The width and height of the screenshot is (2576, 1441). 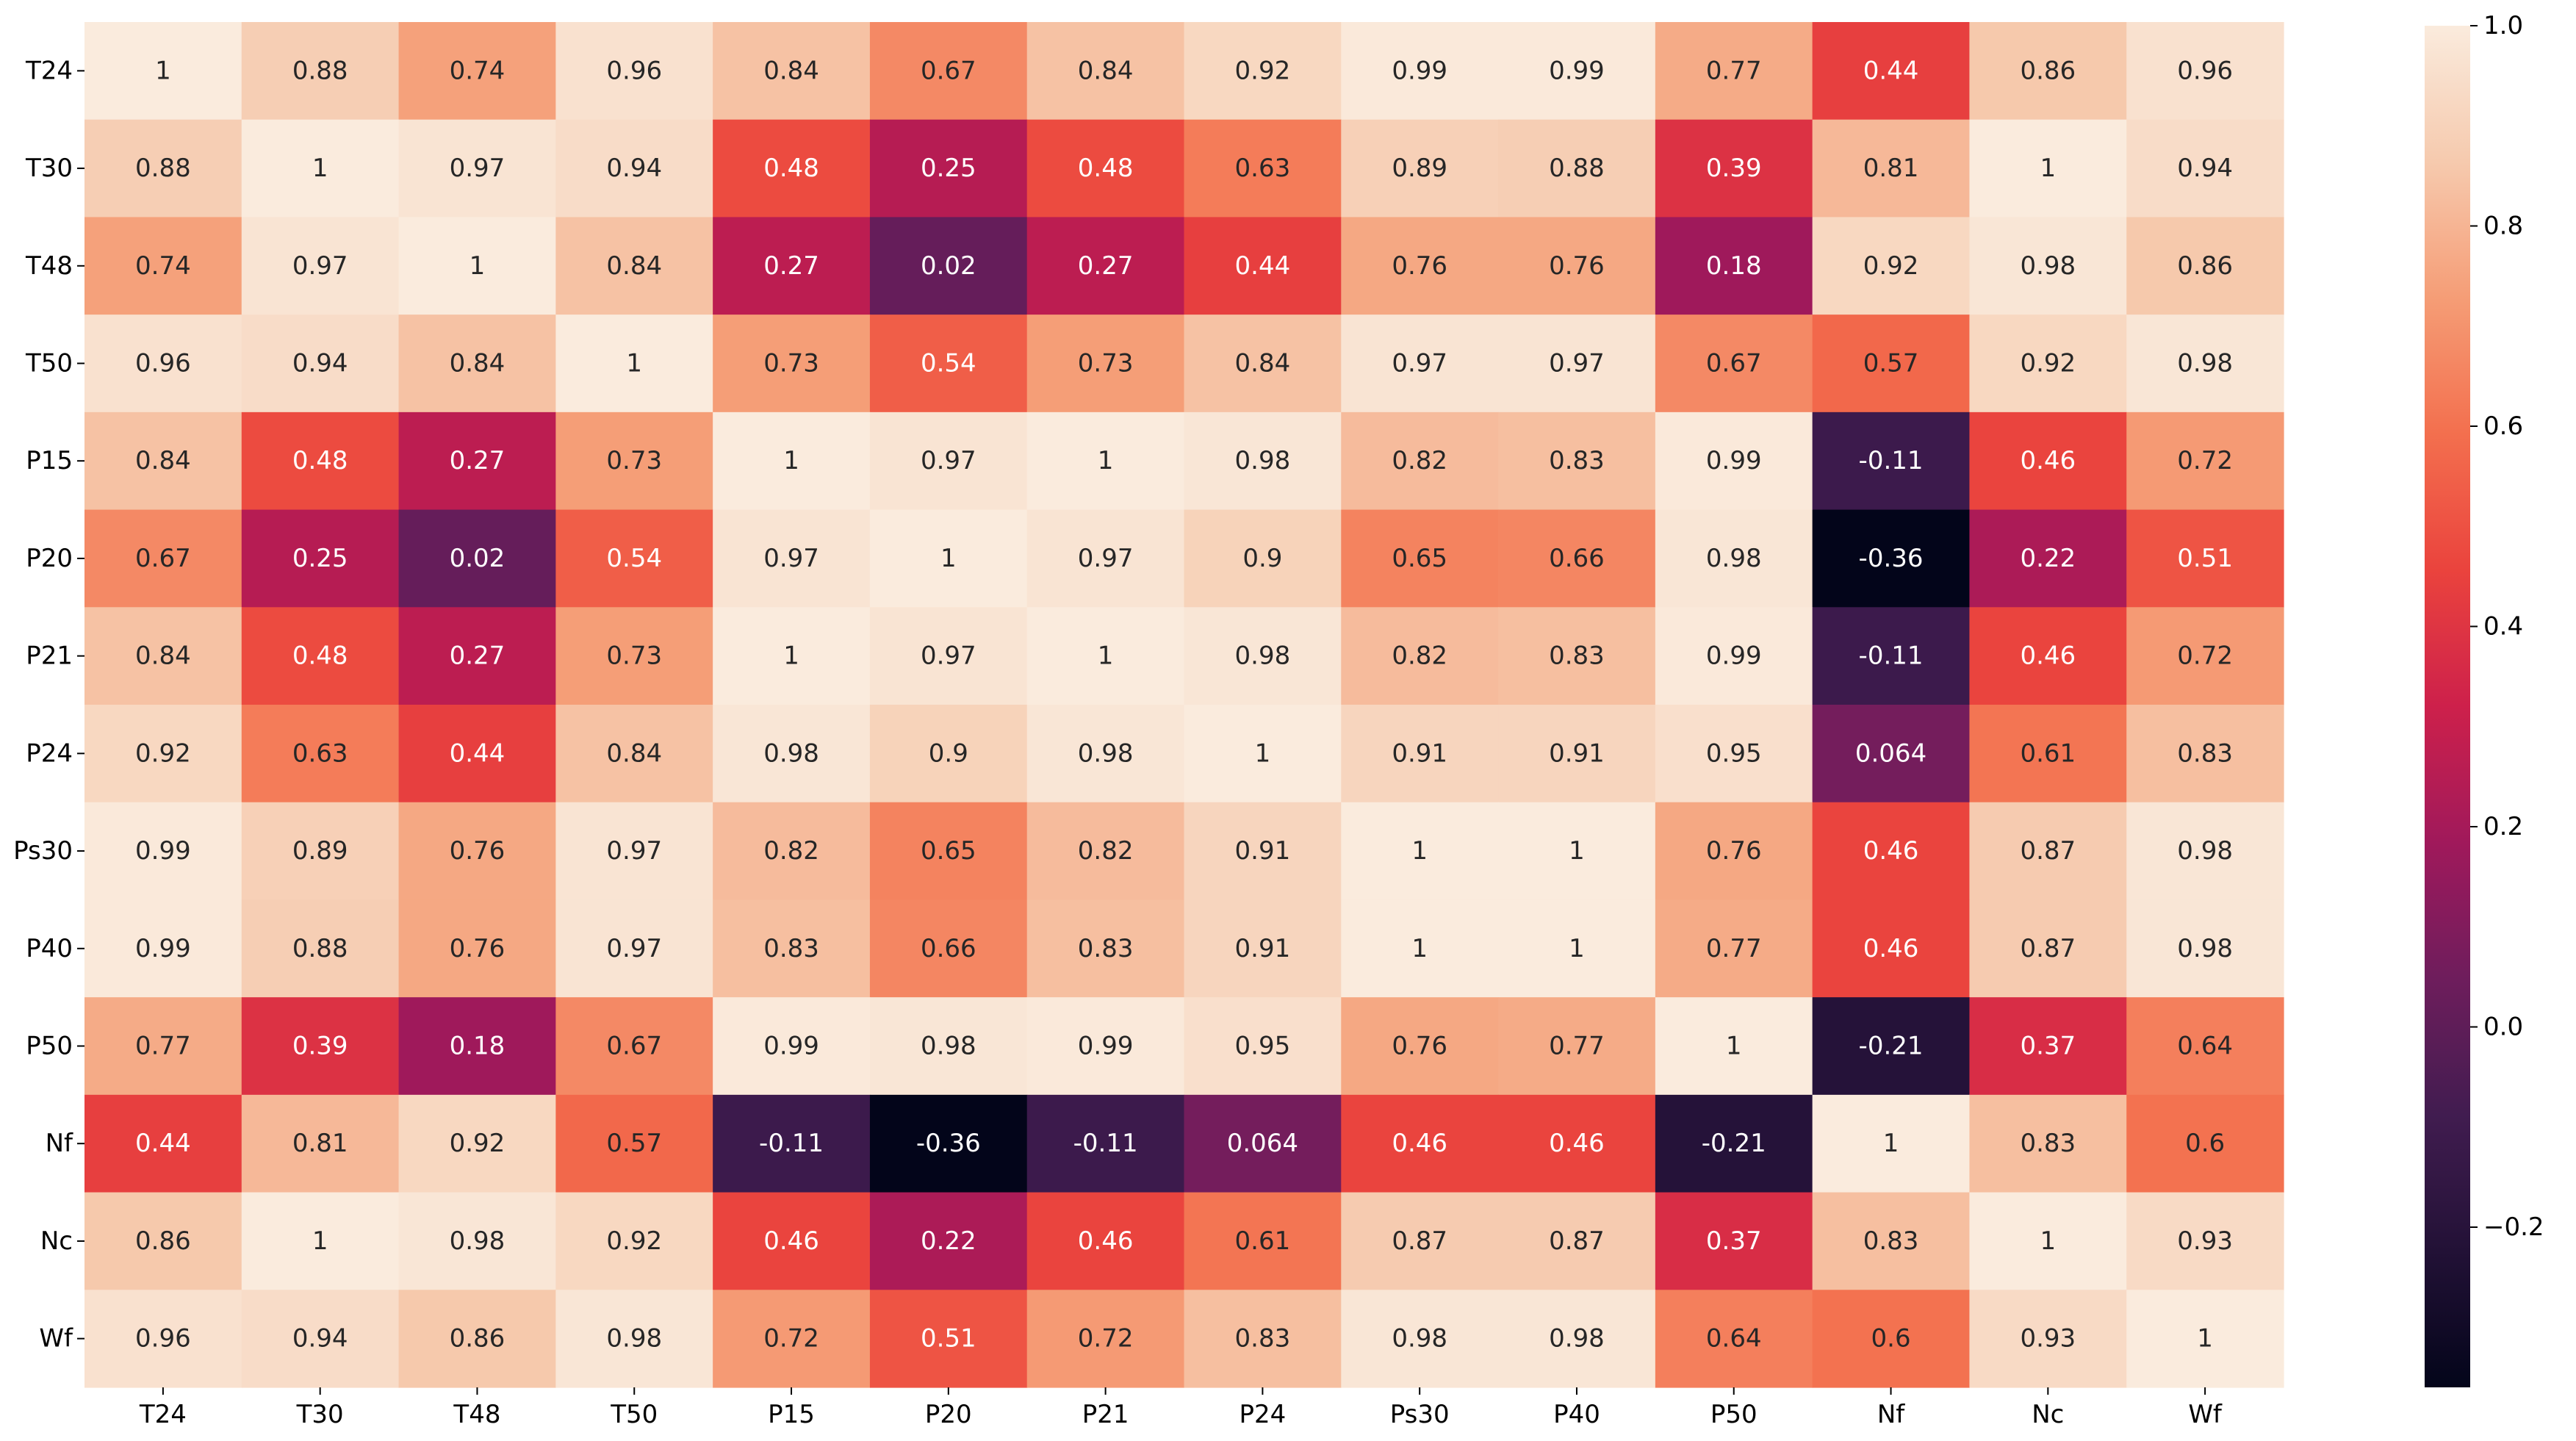 What do you see at coordinates (1419, 753) in the screenshot?
I see `cell-annotation: 0.91` at bounding box center [1419, 753].